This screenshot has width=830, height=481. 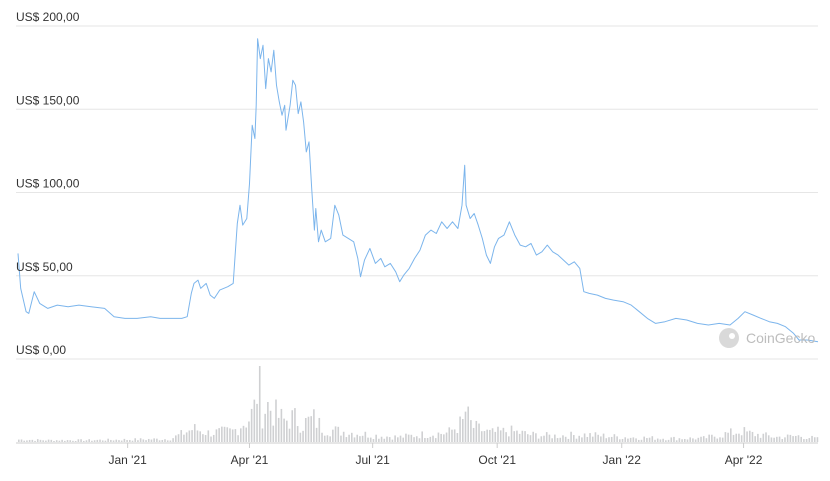 I want to click on watermark-text: CoinGecko, so click(x=780, y=338).